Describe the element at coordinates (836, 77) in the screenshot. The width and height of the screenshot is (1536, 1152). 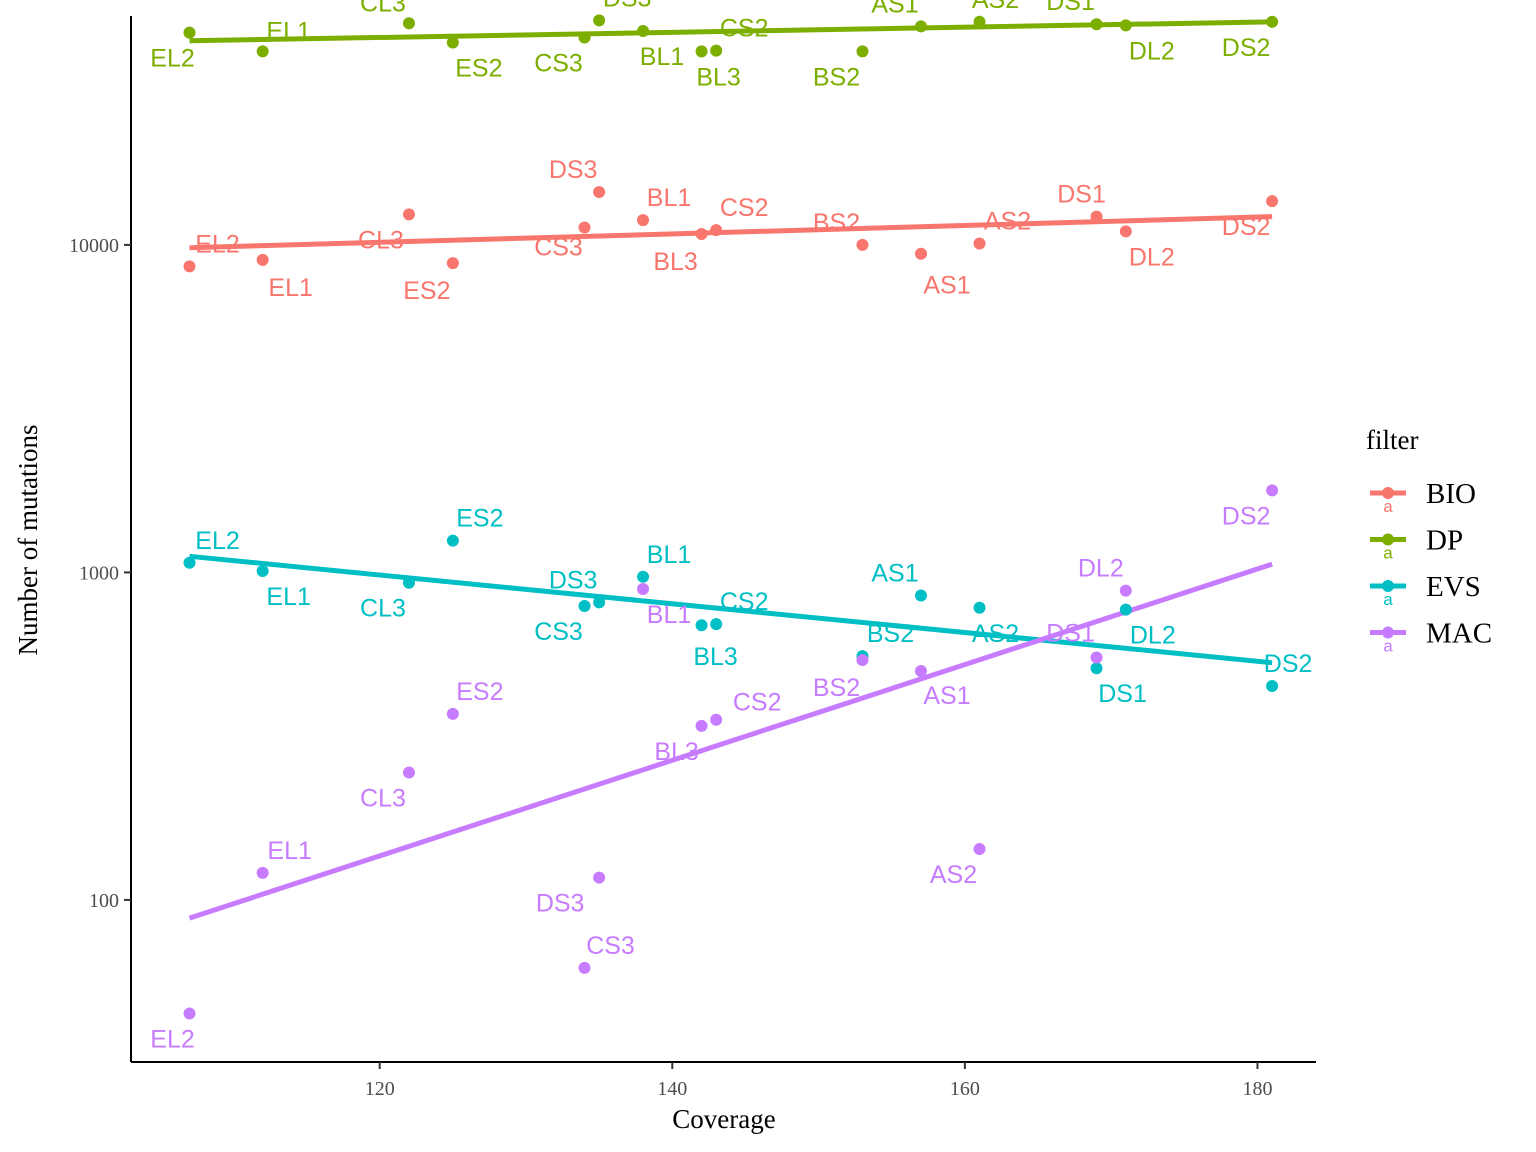
I see `point-label-dp-bs2: BS2` at that location.